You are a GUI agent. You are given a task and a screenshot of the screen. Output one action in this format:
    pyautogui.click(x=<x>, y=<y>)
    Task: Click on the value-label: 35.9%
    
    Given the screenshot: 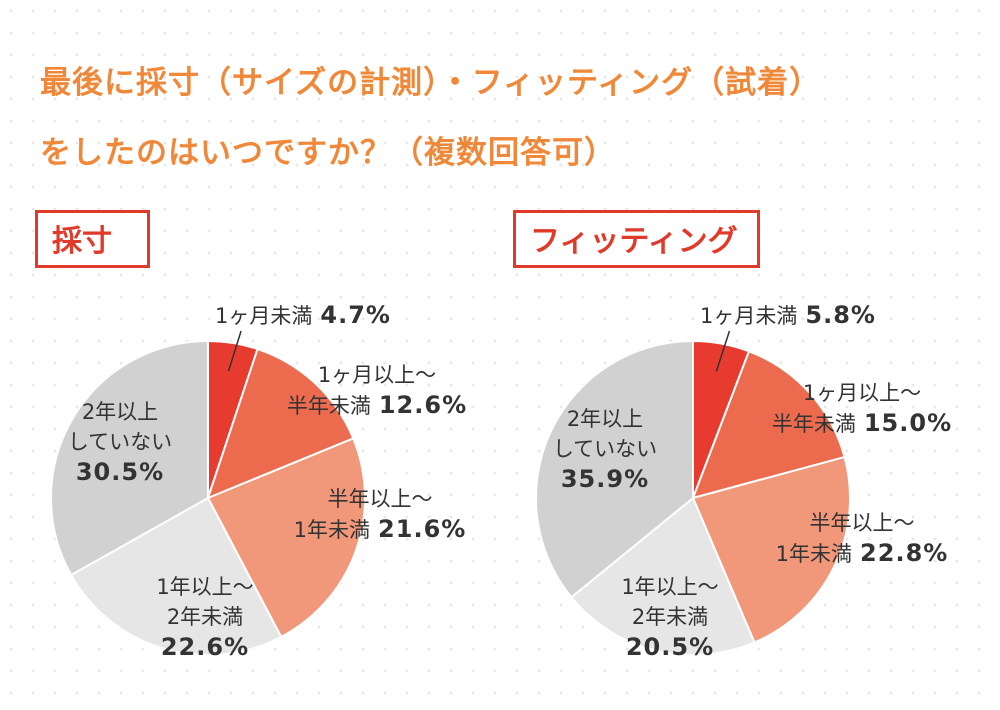 What is the action you would take?
    pyautogui.click(x=605, y=479)
    